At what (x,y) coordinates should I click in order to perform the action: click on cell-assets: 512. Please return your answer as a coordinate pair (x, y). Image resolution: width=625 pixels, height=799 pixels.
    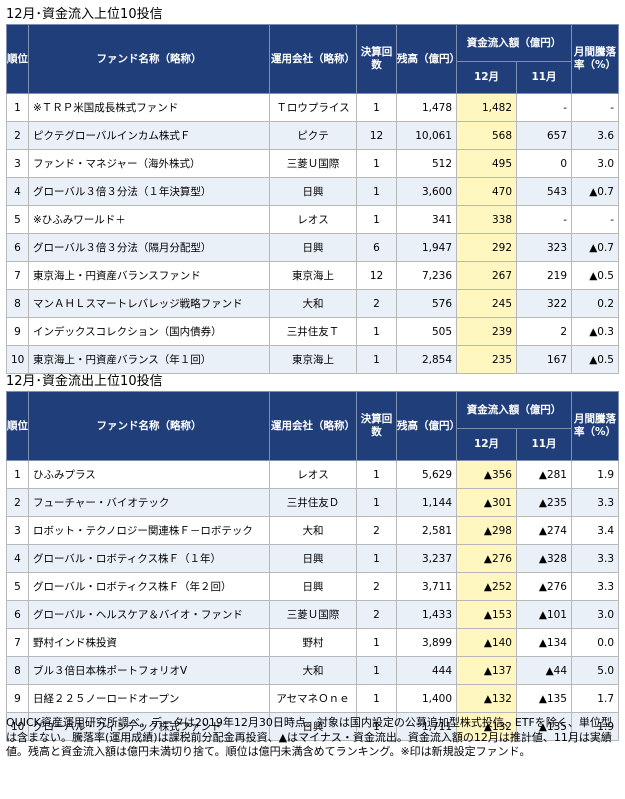
    Looking at the image, I should click on (426, 163).